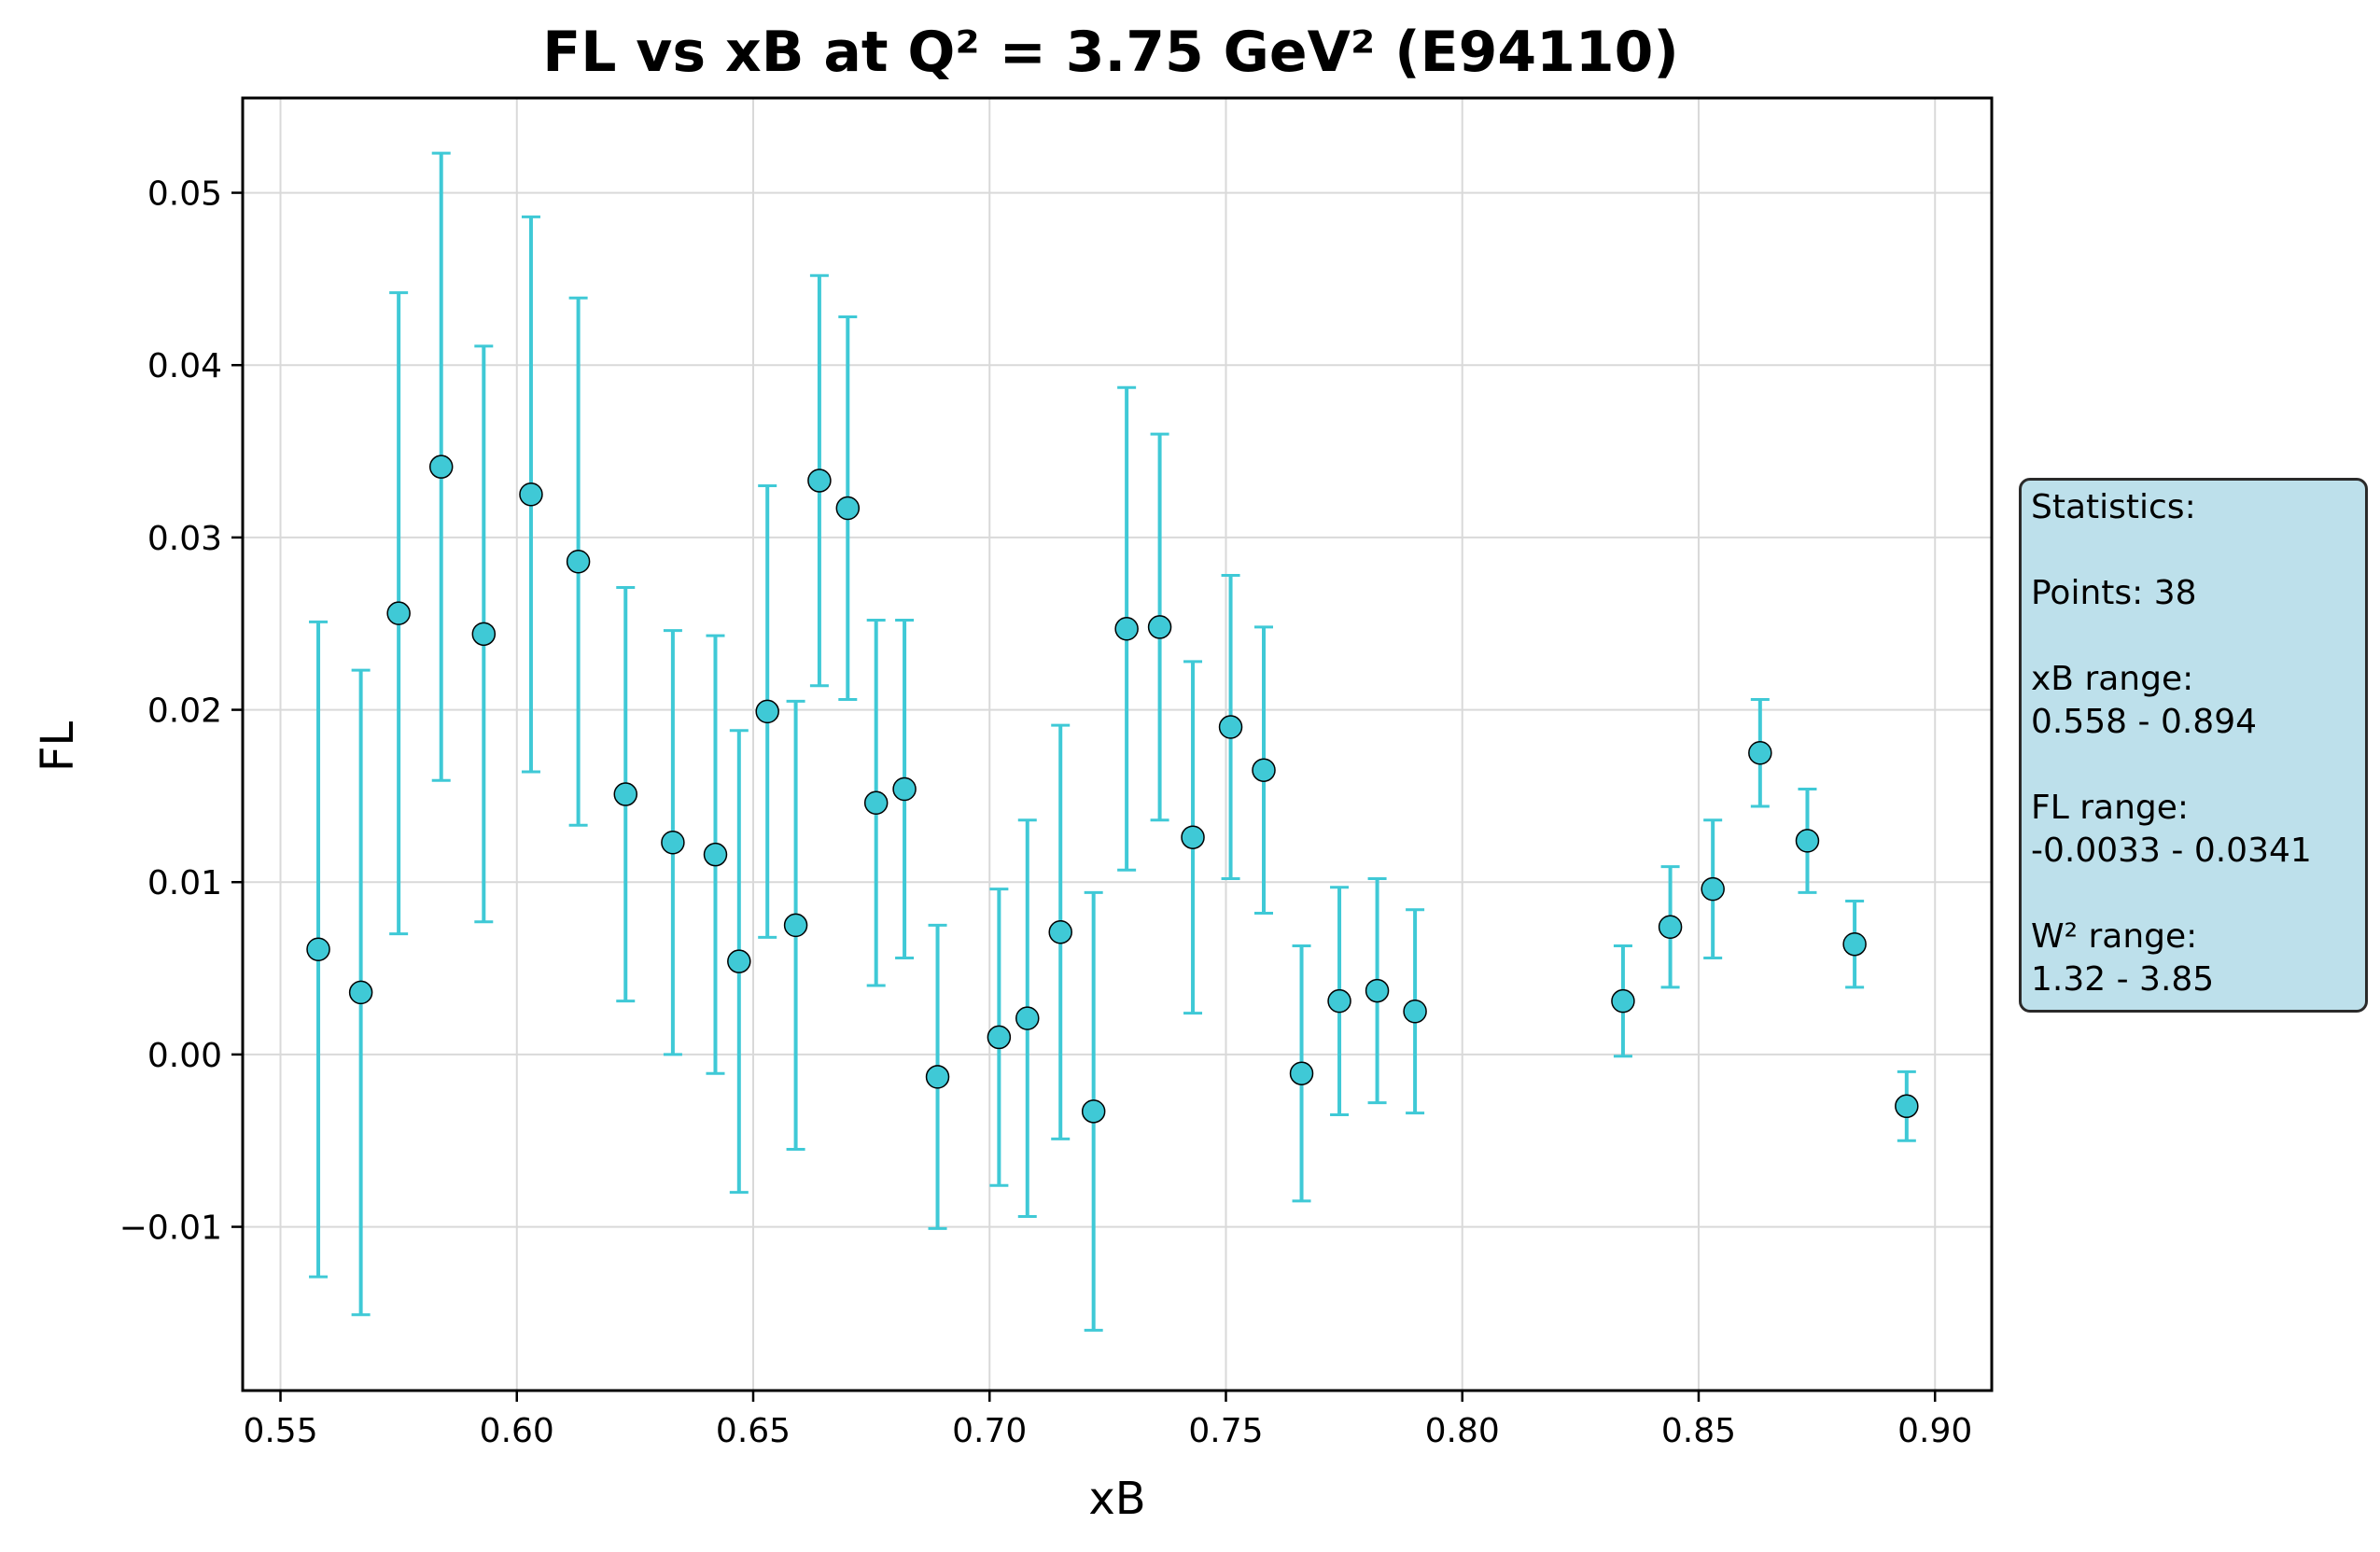  Describe the element at coordinates (184, 883) in the screenshot. I see `y-tick-label: 0.01` at that location.